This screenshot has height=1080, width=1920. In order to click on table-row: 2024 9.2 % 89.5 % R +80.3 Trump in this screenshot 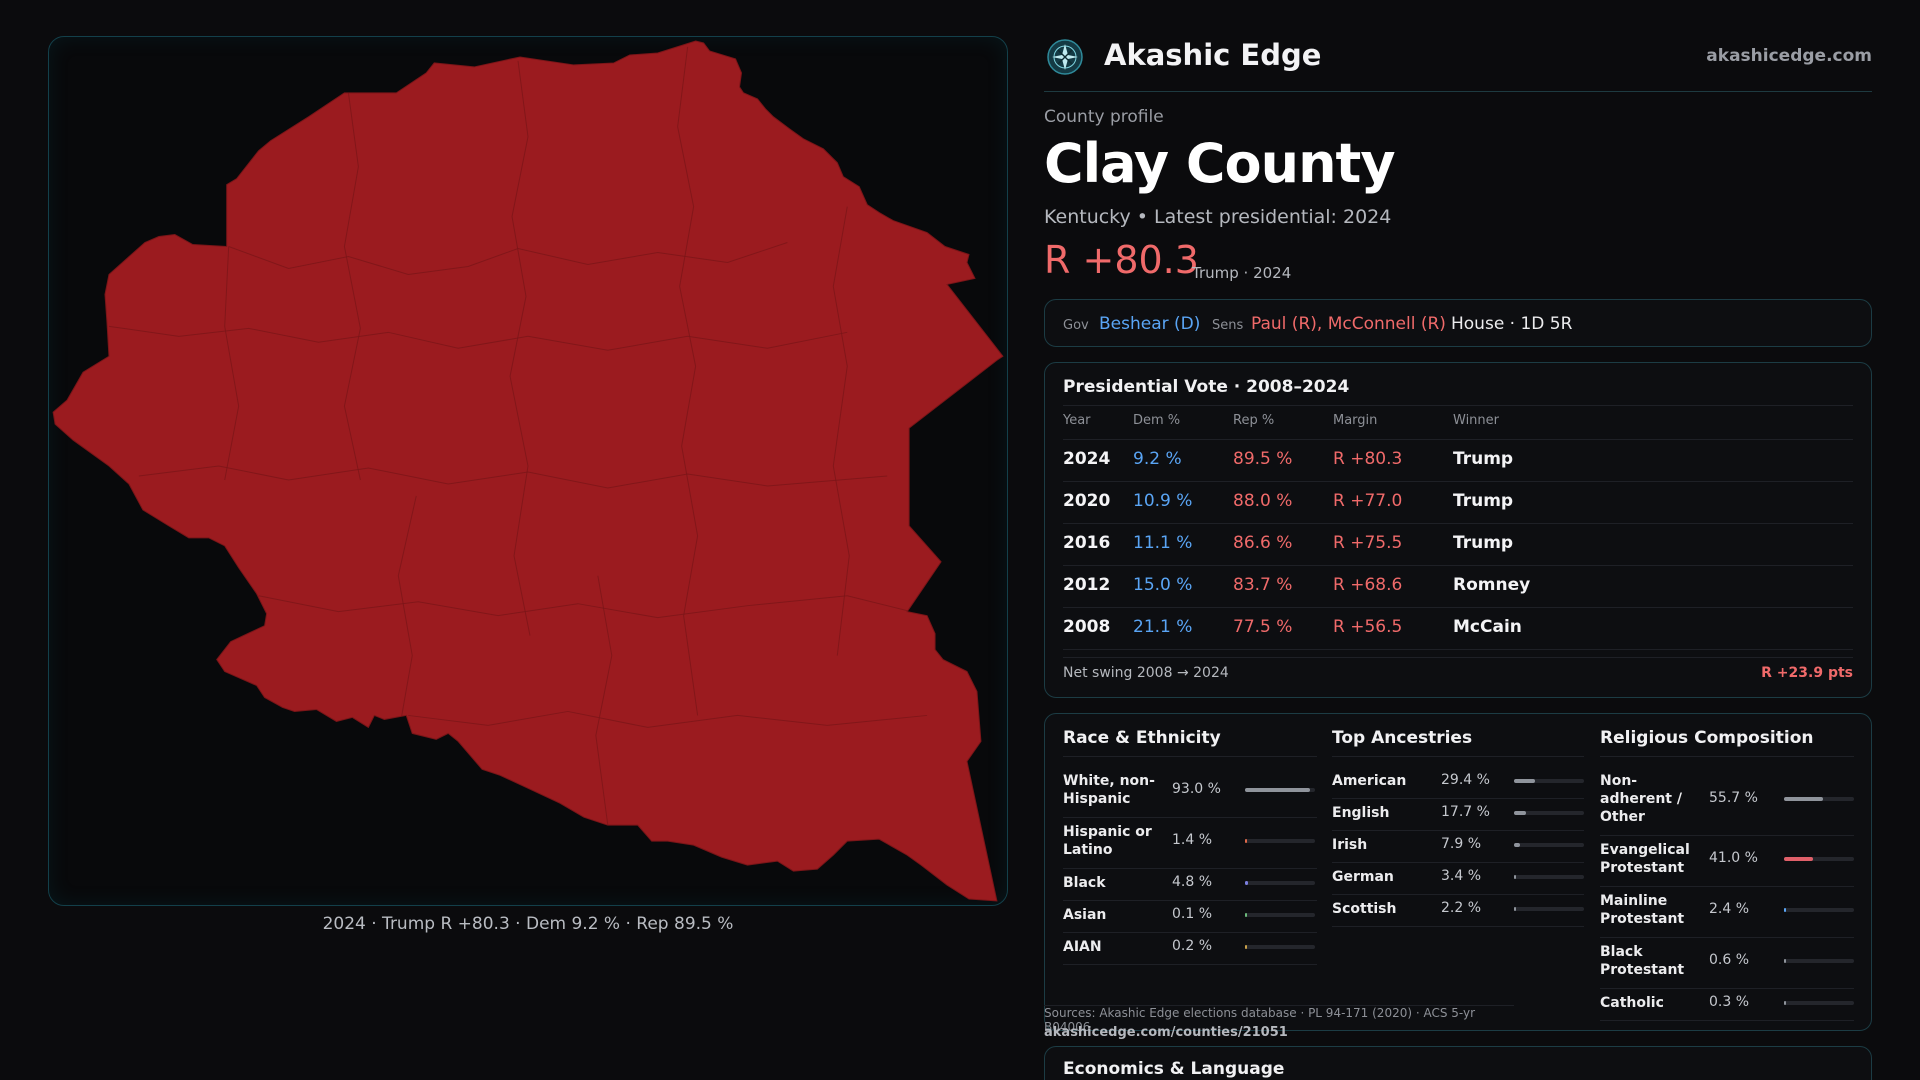, I will do `click(1458, 460)`.